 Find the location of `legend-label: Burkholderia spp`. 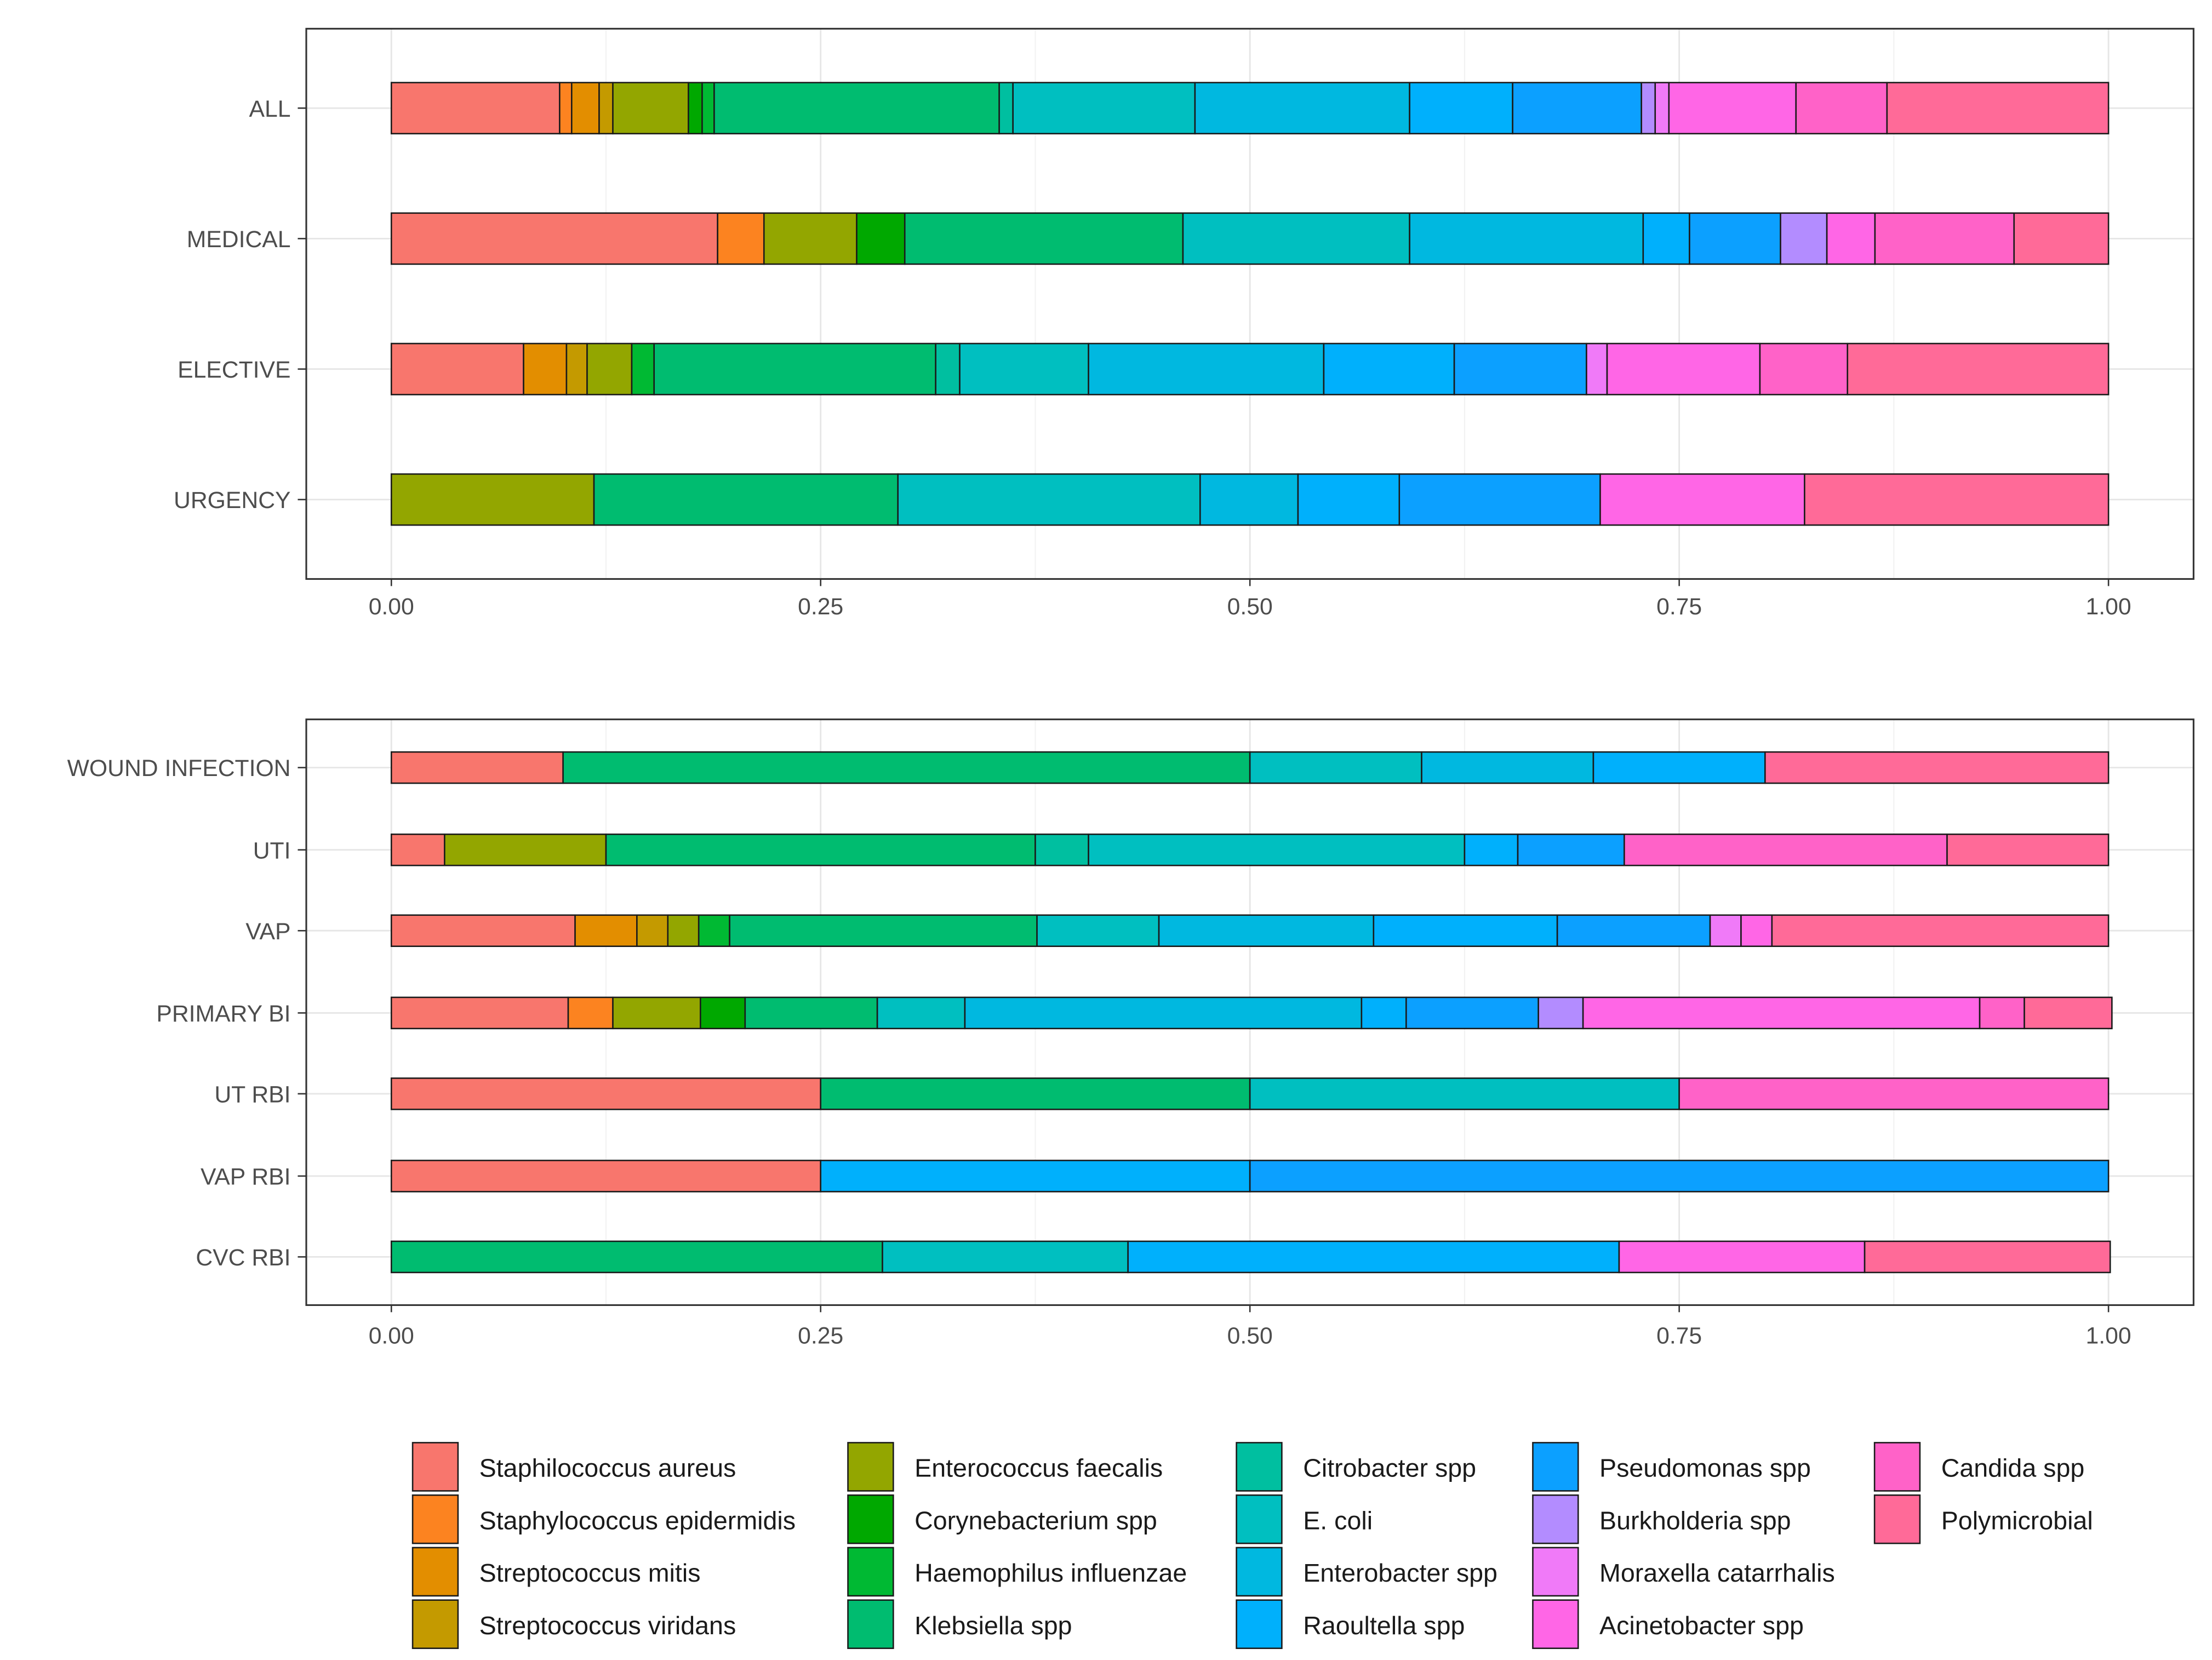

legend-label: Burkholderia spp is located at coordinates (1695, 1520).